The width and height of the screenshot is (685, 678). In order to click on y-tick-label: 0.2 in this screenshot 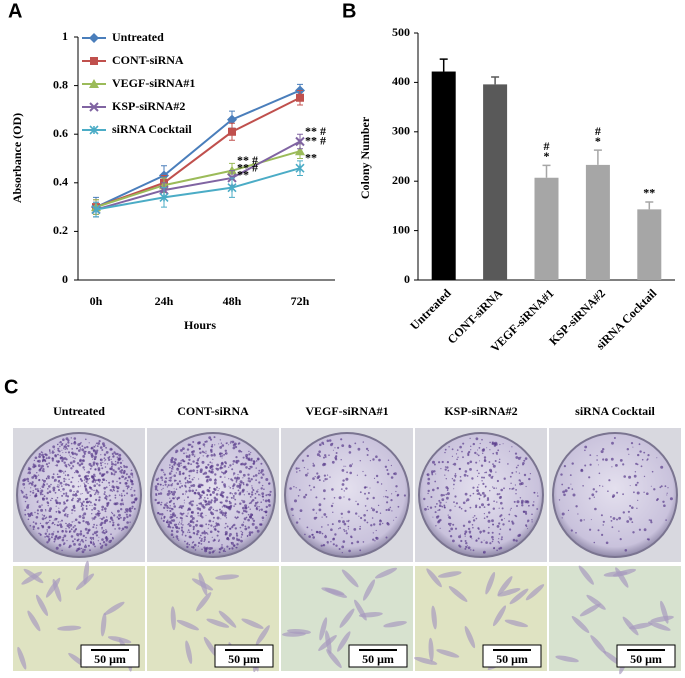, I will do `click(60, 230)`.